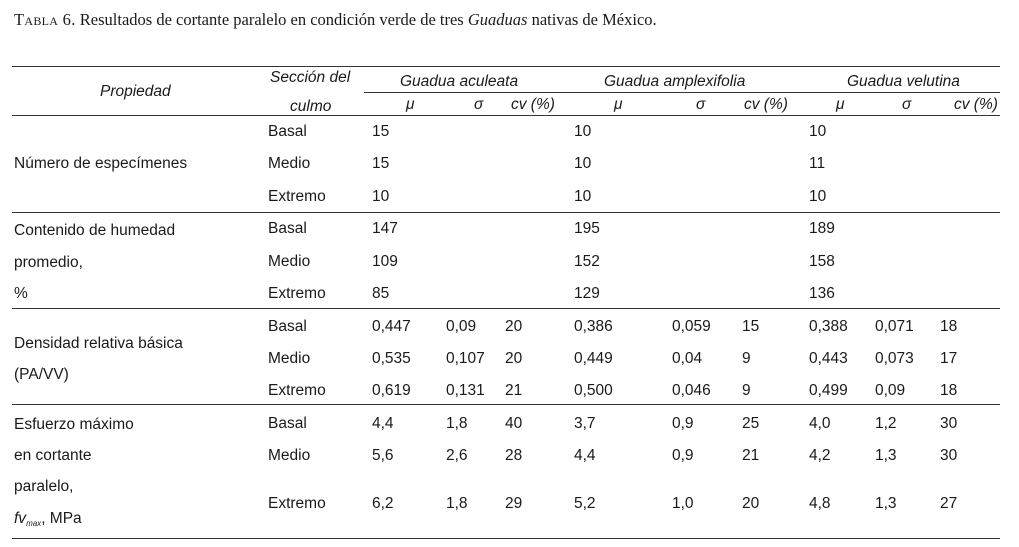 This screenshot has width=1019, height=547. I want to click on property-label: Densidad relativa básica, so click(98, 343).